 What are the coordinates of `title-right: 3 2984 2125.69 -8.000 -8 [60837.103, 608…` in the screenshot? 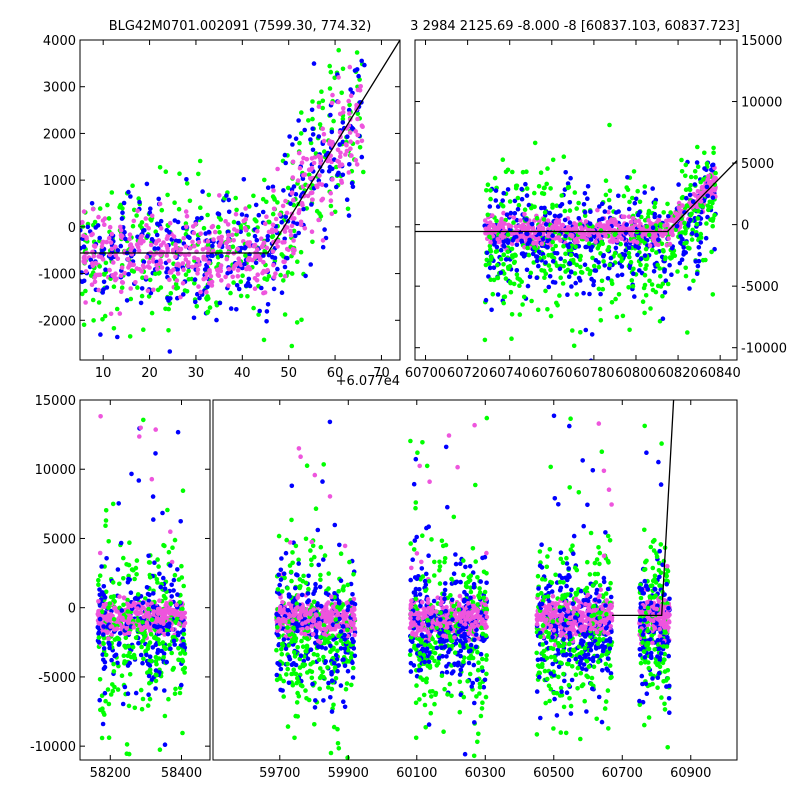 It's located at (575, 26).